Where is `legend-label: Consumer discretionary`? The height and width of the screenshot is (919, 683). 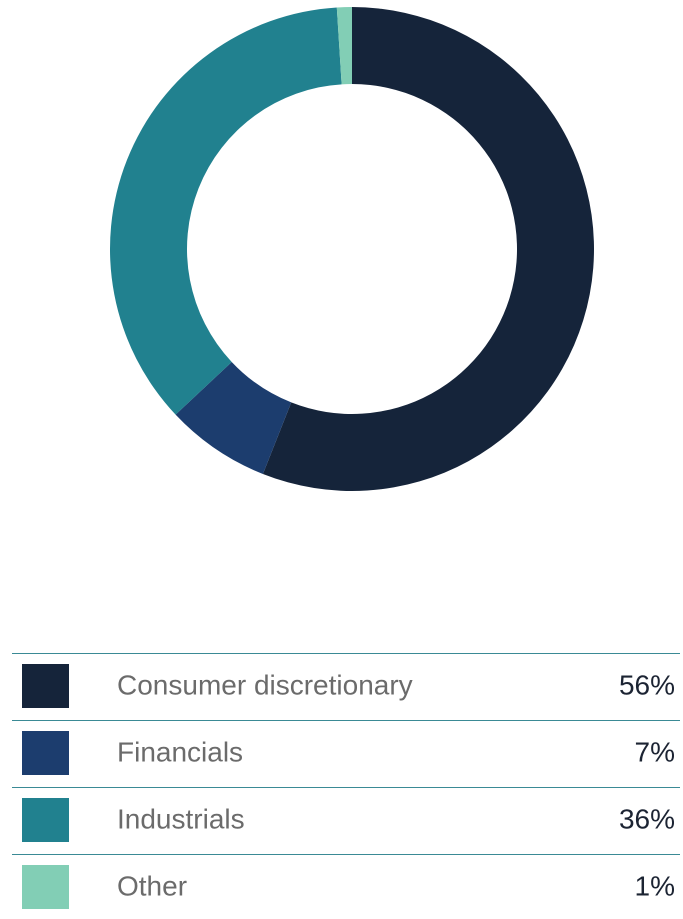
legend-label: Consumer discretionary is located at coordinates (265, 684).